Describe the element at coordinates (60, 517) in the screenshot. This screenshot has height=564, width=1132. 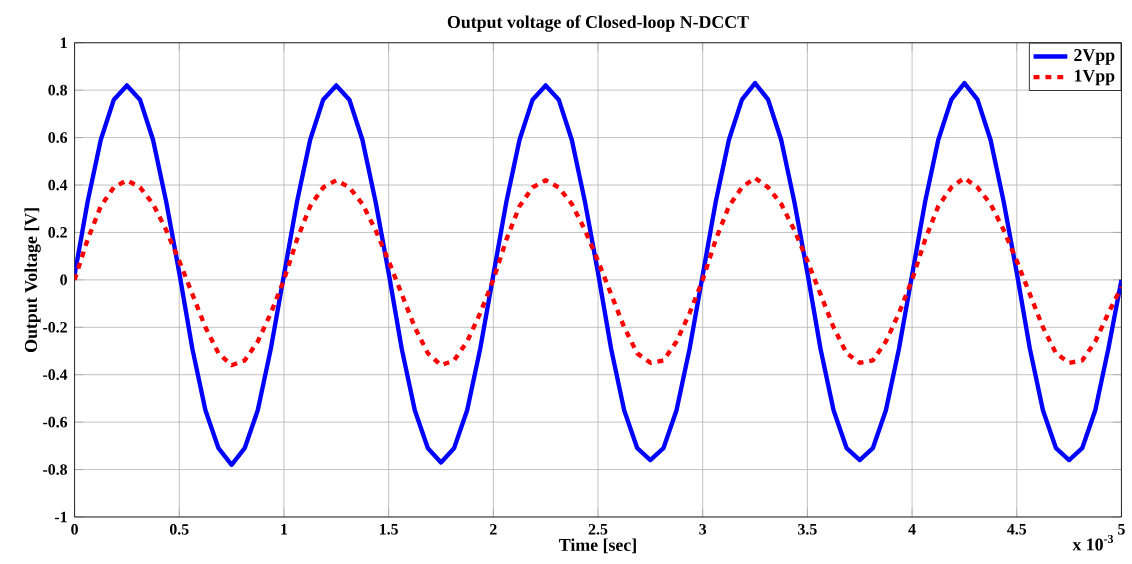
I see `y-tick-label: -1` at that location.